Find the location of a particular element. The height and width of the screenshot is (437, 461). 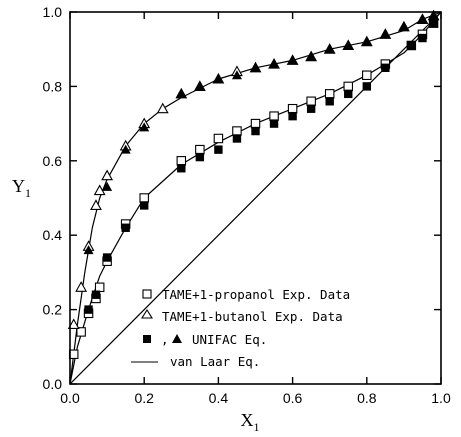

legend-filled-triangle-marker is located at coordinates (177, 338).